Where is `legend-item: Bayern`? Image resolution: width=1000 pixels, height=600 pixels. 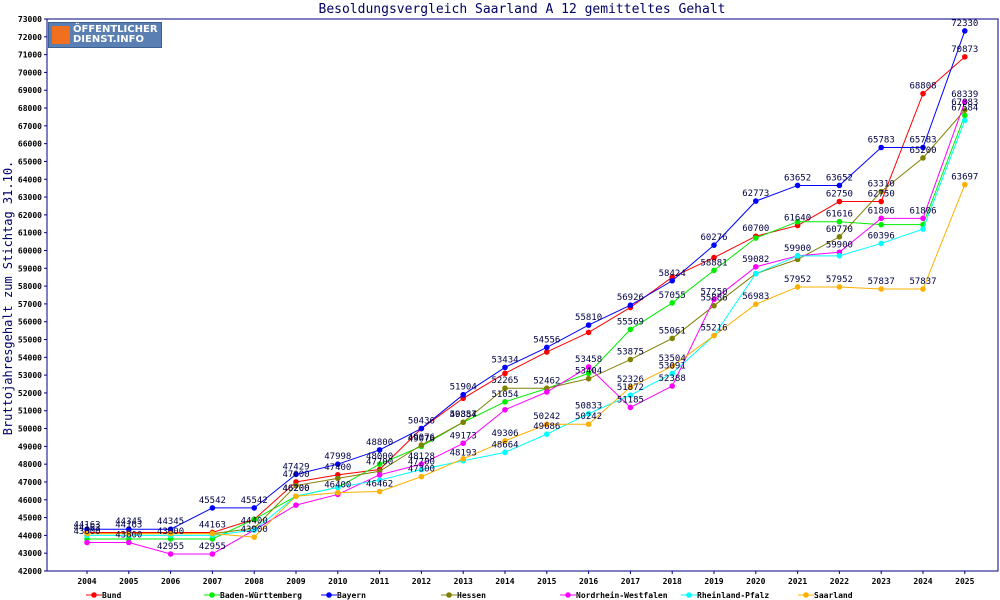
legend-item: Bayern is located at coordinates (343, 595).